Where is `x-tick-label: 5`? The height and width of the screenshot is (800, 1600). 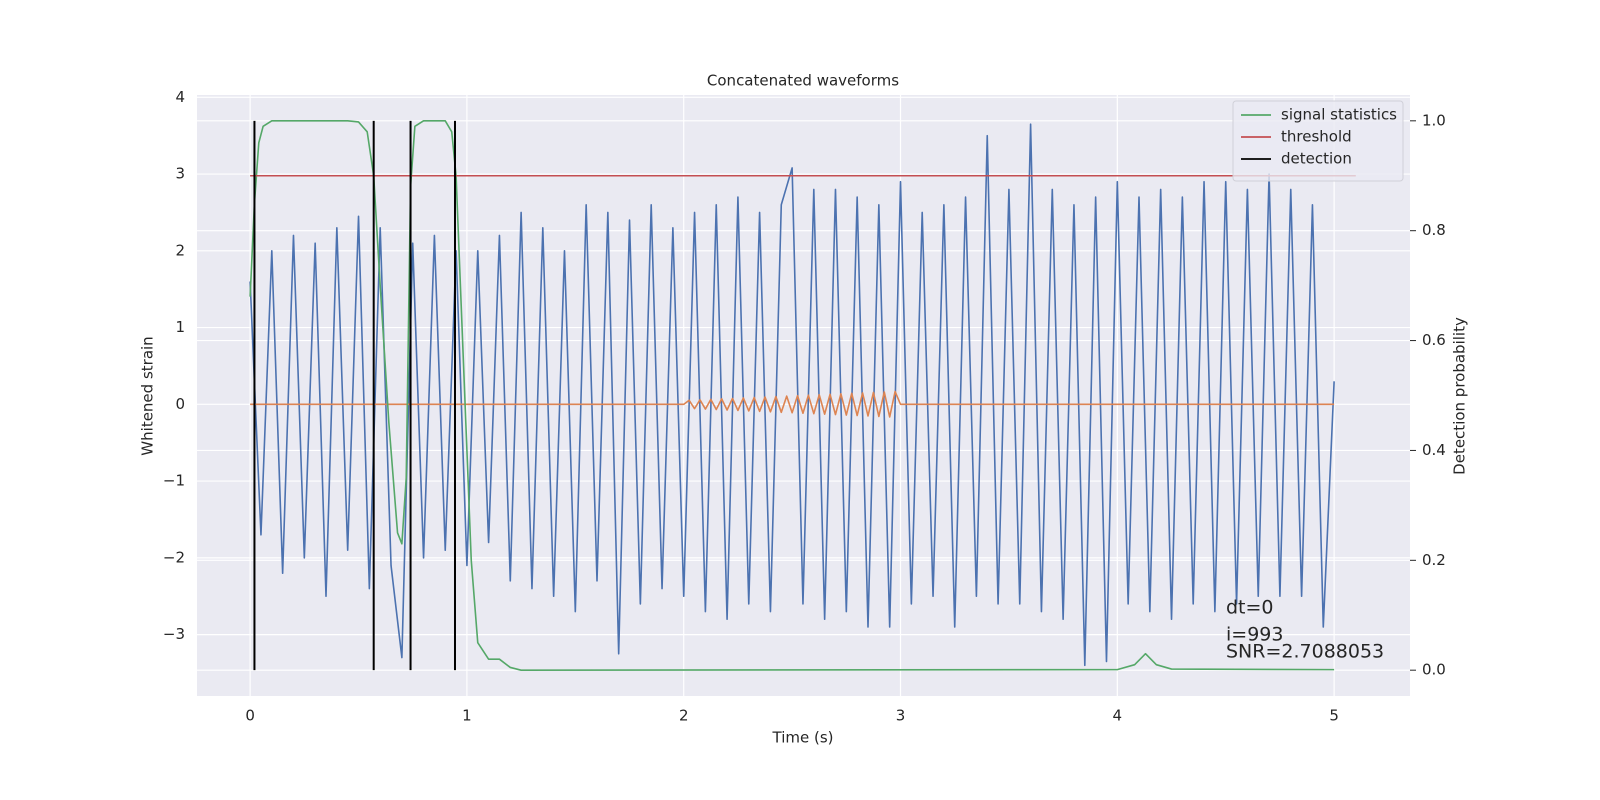
x-tick-label: 5 is located at coordinates (1334, 716).